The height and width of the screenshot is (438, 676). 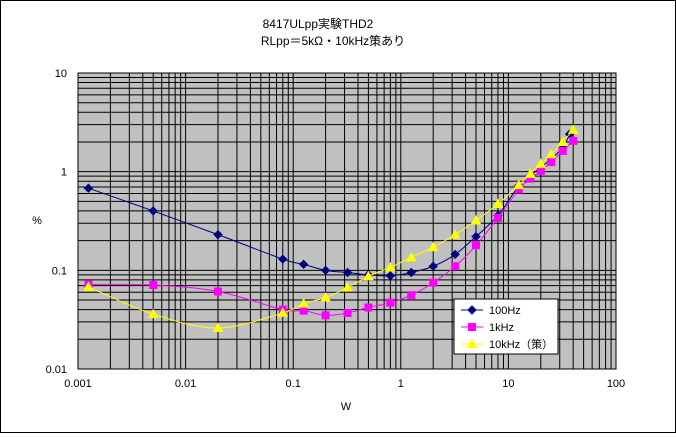 What do you see at coordinates (61, 74) in the screenshot?
I see `y-tick-label: 10` at bounding box center [61, 74].